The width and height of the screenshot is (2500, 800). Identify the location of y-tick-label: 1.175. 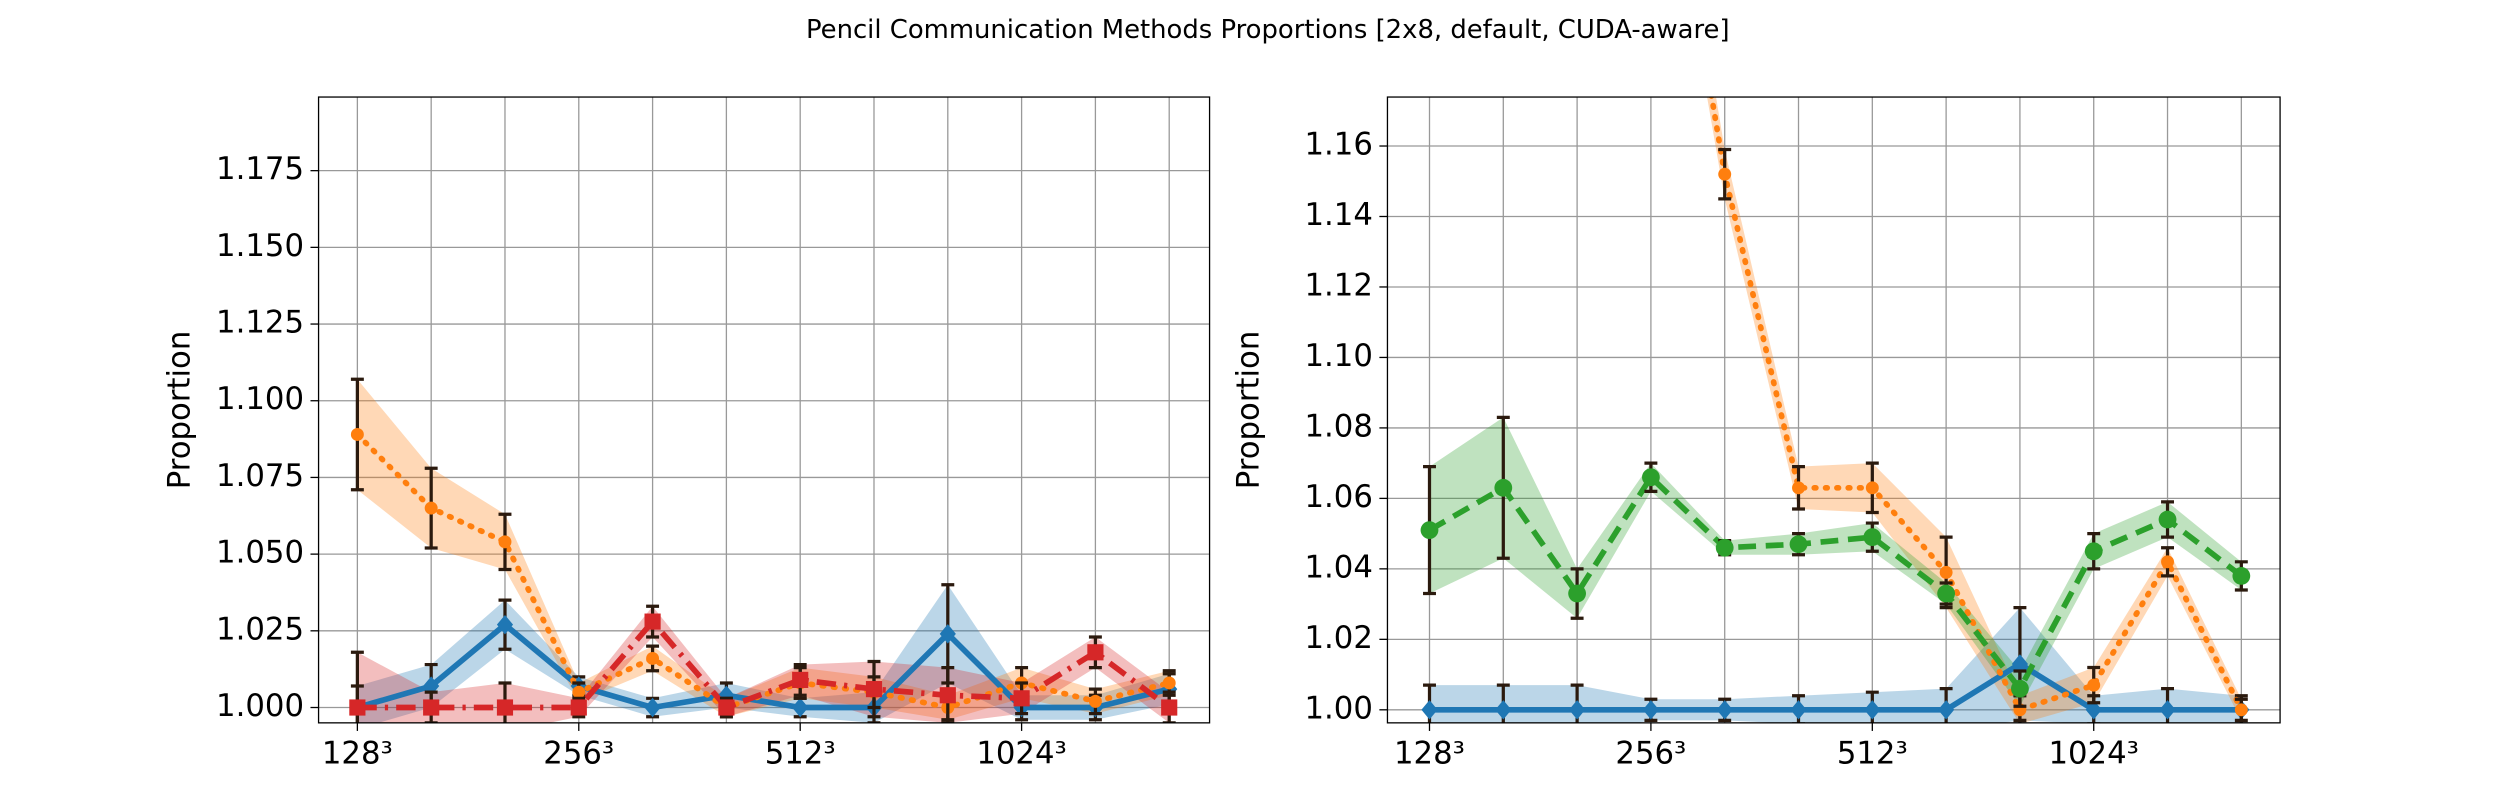
(260, 169).